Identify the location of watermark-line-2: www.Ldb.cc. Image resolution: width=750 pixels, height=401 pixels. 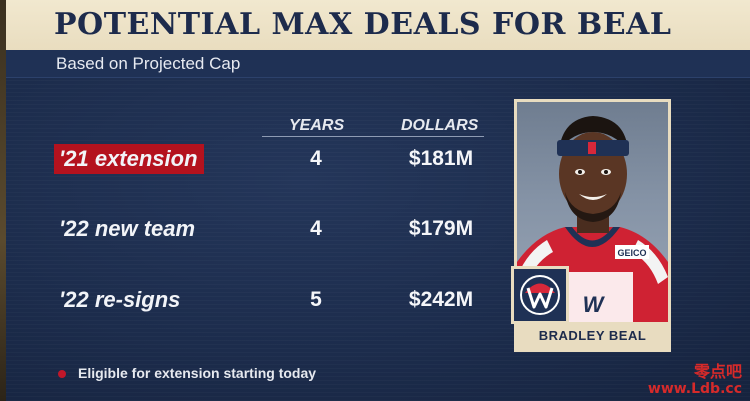
(694, 389).